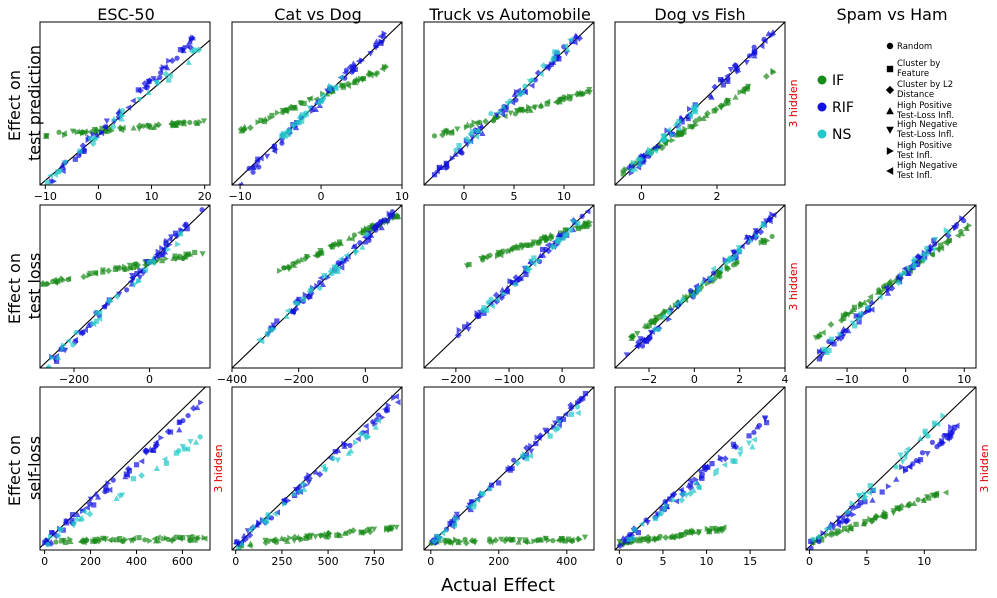  I want to click on plot-area, so click(317, 286).